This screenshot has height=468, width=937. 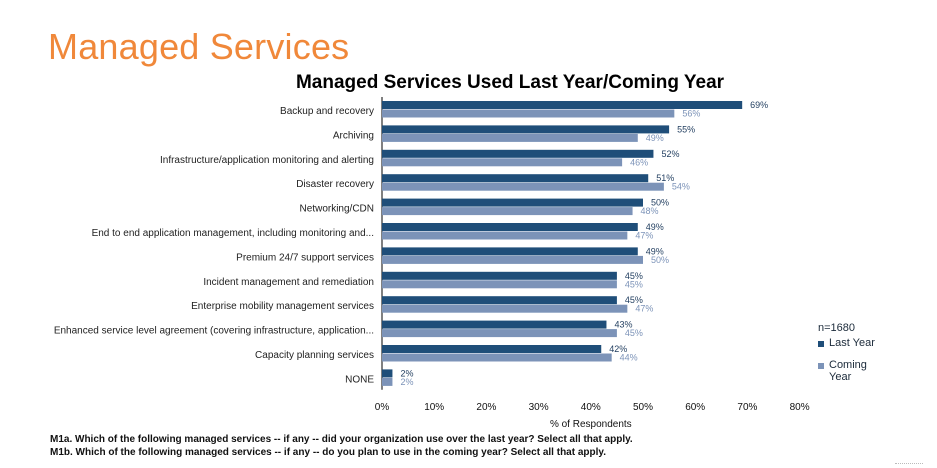 What do you see at coordinates (199, 46) in the screenshot?
I see `page-title: Managed Services` at bounding box center [199, 46].